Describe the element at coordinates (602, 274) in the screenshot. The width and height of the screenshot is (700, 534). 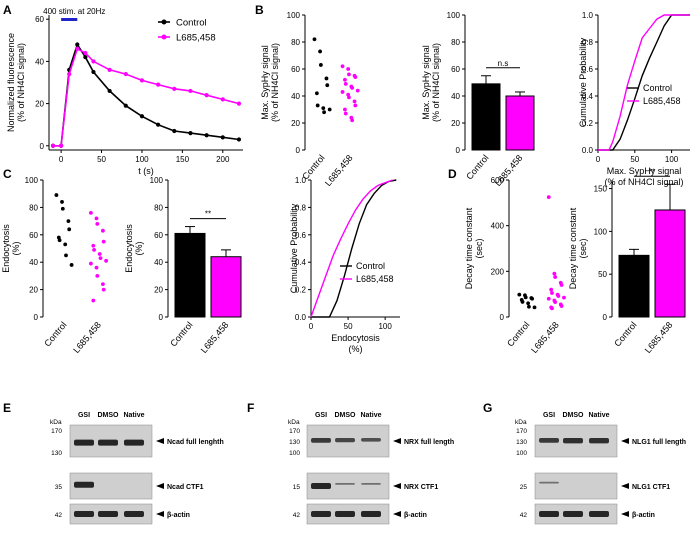
I see `y-tick-label: 50` at that location.